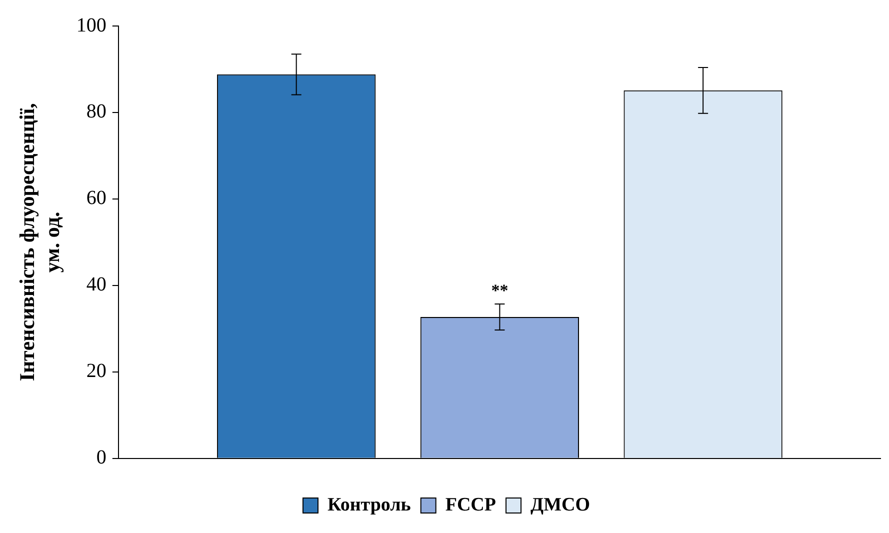  What do you see at coordinates (96, 371) in the screenshot?
I see `y-tick-label: 20` at bounding box center [96, 371].